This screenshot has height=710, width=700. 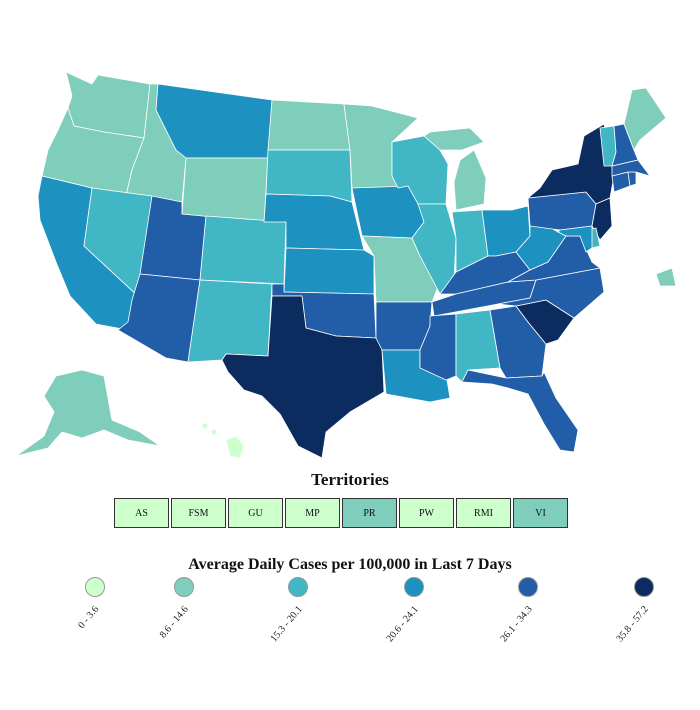 I want to click on state-HI-islands, so click(x=205, y=426).